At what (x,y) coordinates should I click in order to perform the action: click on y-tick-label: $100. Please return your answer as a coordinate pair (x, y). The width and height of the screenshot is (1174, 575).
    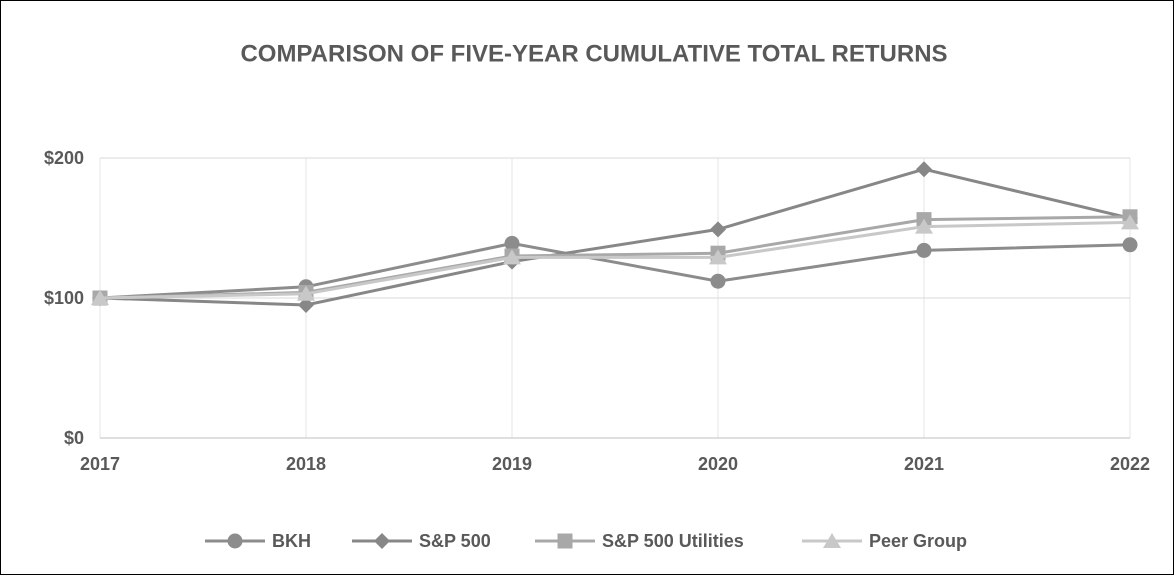
    Looking at the image, I should click on (64, 298).